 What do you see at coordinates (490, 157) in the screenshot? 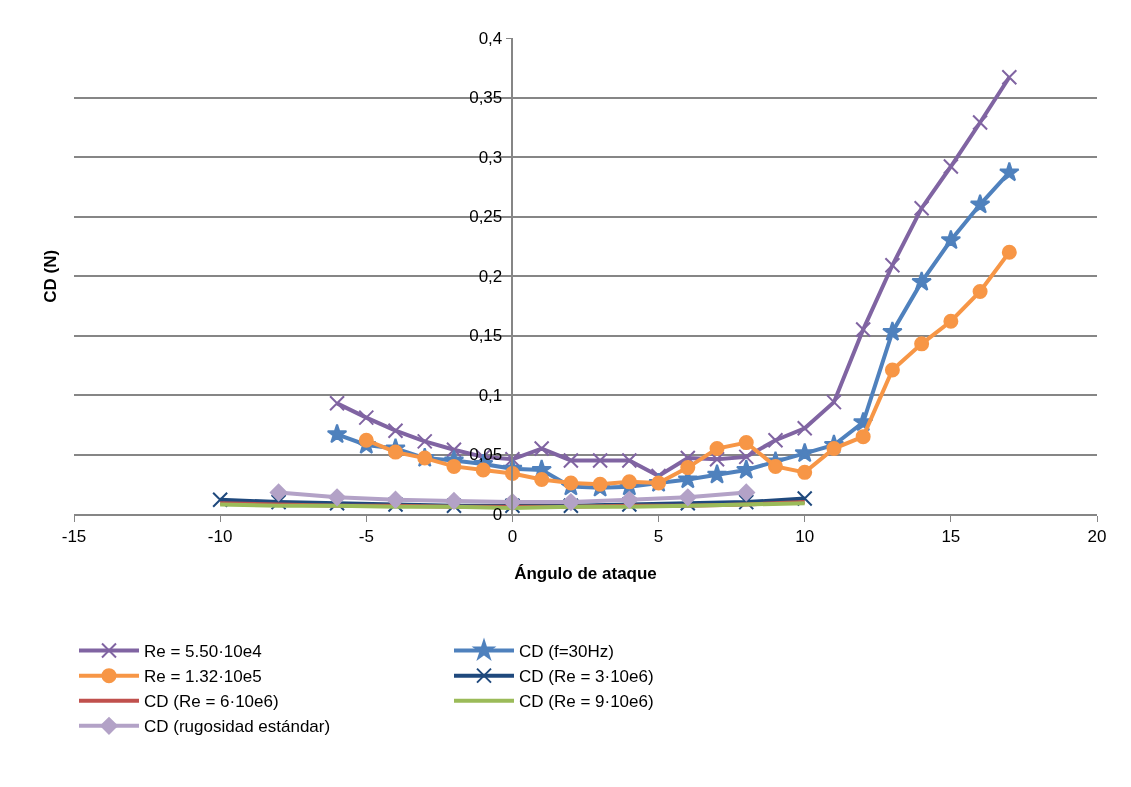
I see `y-tick-label: 0,3` at bounding box center [490, 157].